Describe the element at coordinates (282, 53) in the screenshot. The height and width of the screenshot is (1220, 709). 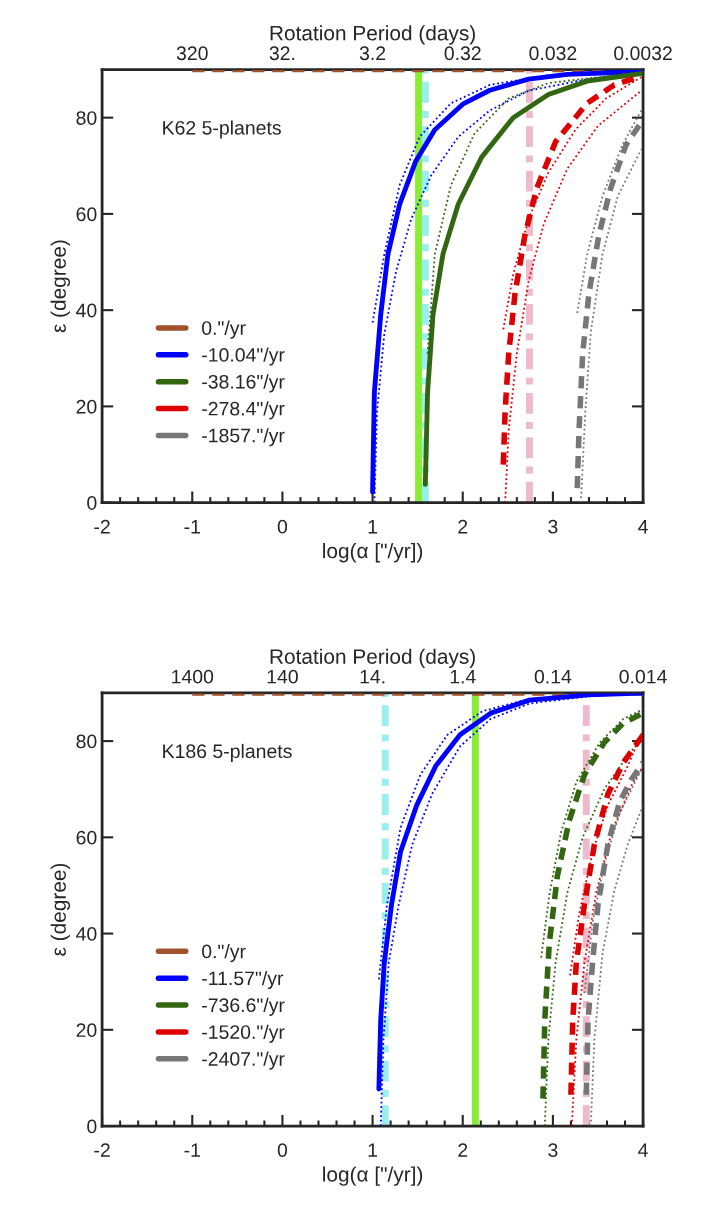
I see `x2-tick-label: 32.` at that location.